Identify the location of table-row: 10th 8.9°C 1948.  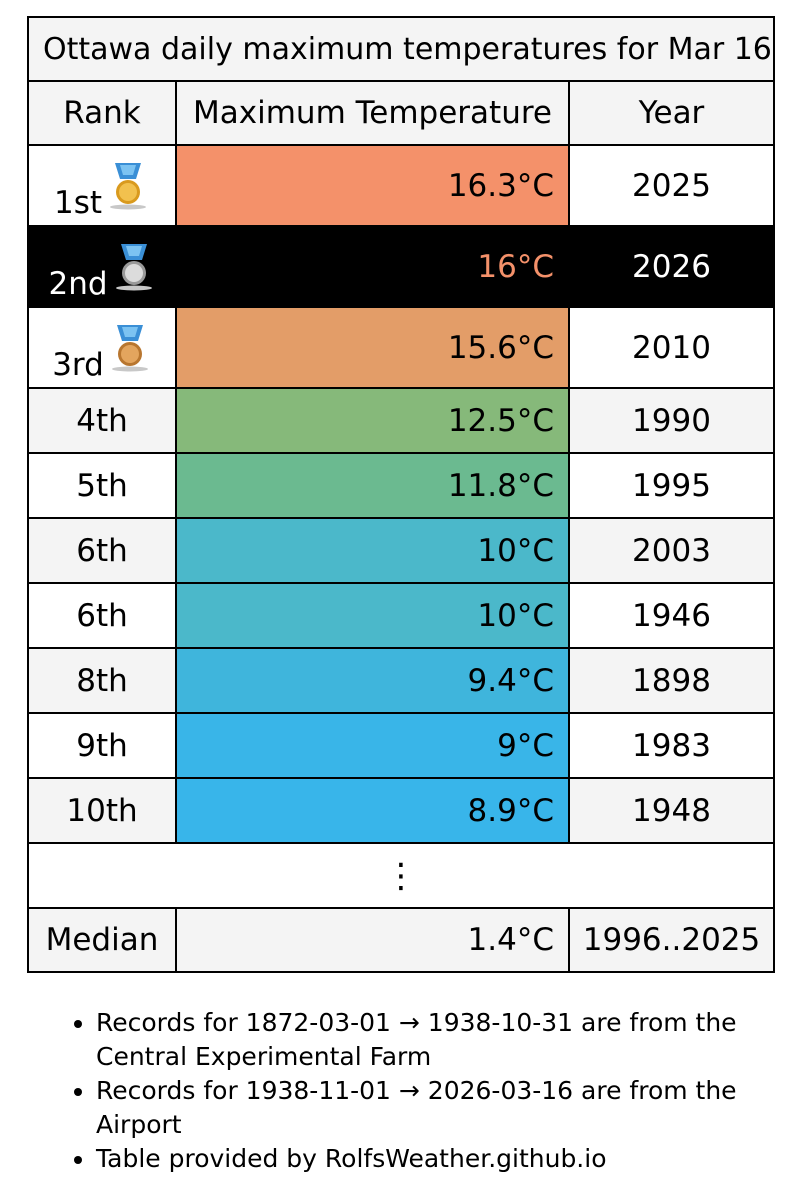
(401, 810).